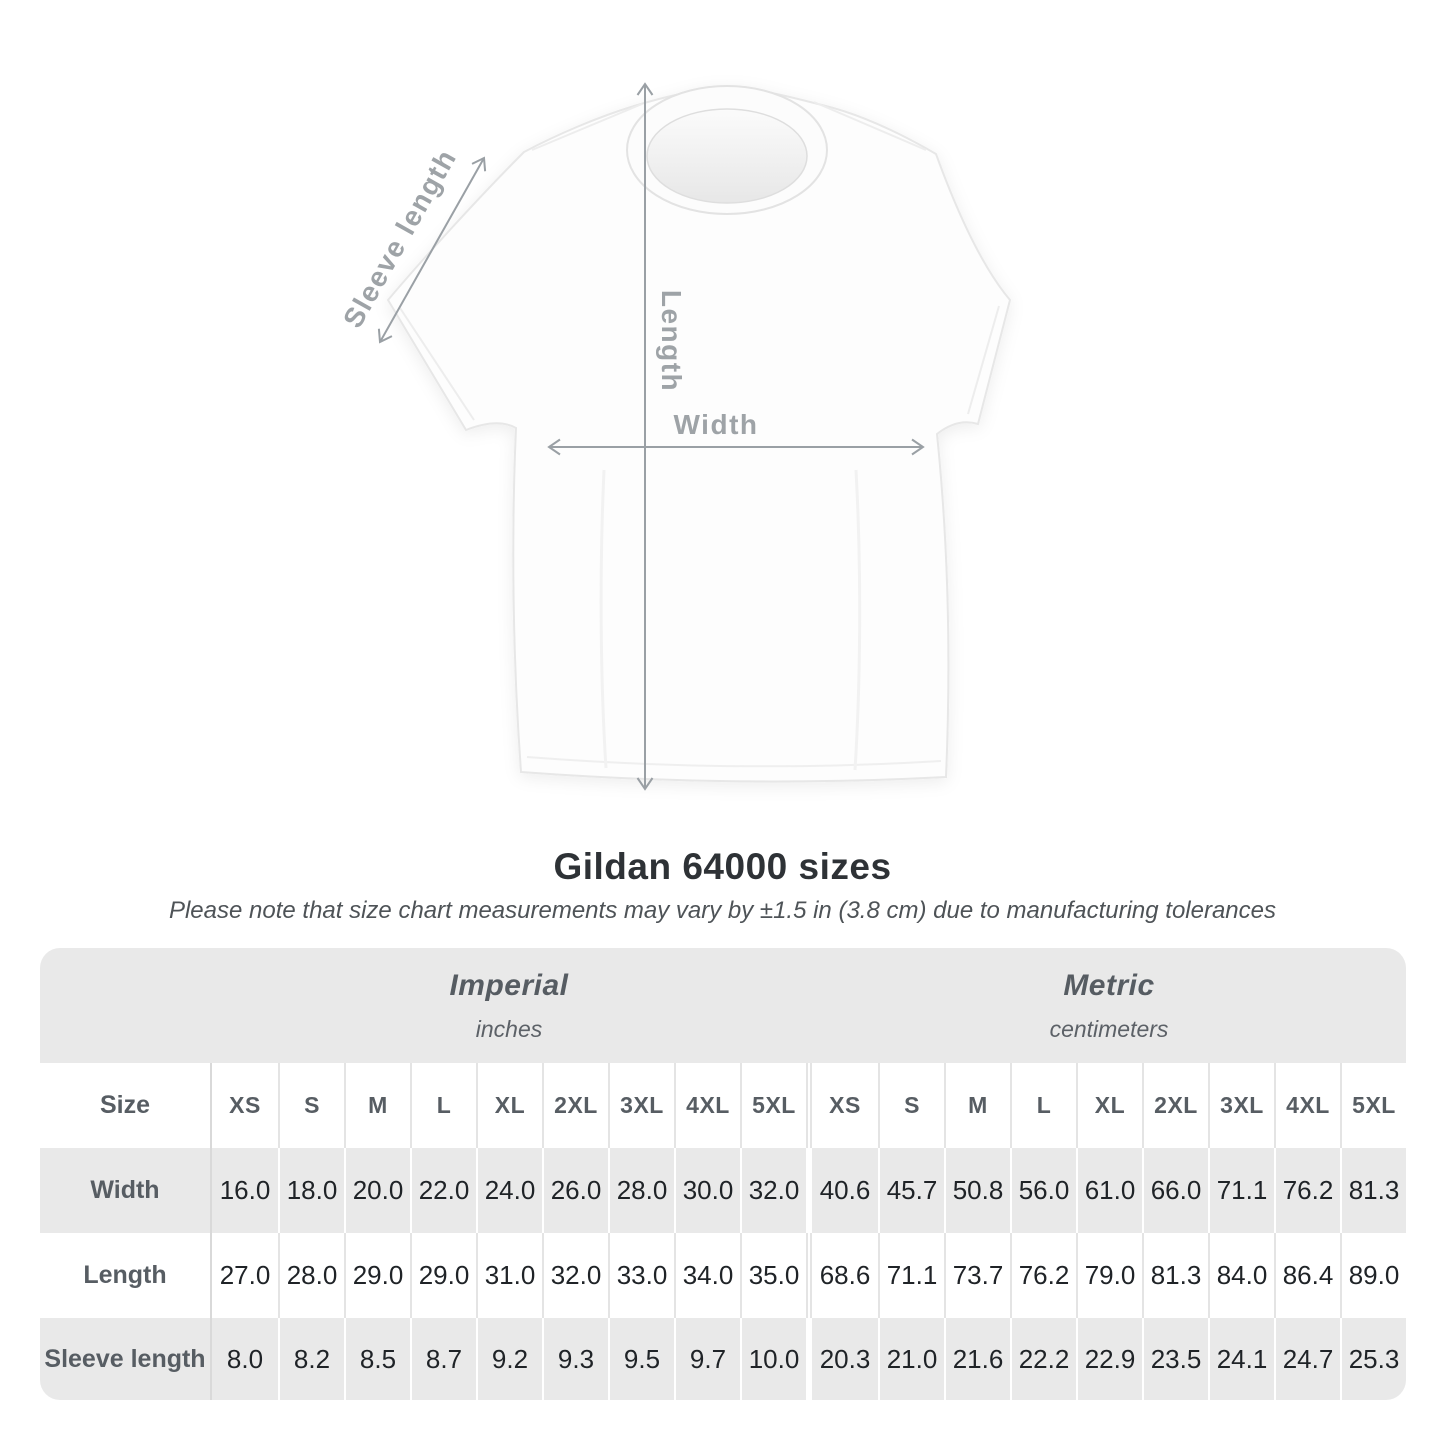  Describe the element at coordinates (707, 1190) in the screenshot. I see `data-cell: 30.0` at that location.